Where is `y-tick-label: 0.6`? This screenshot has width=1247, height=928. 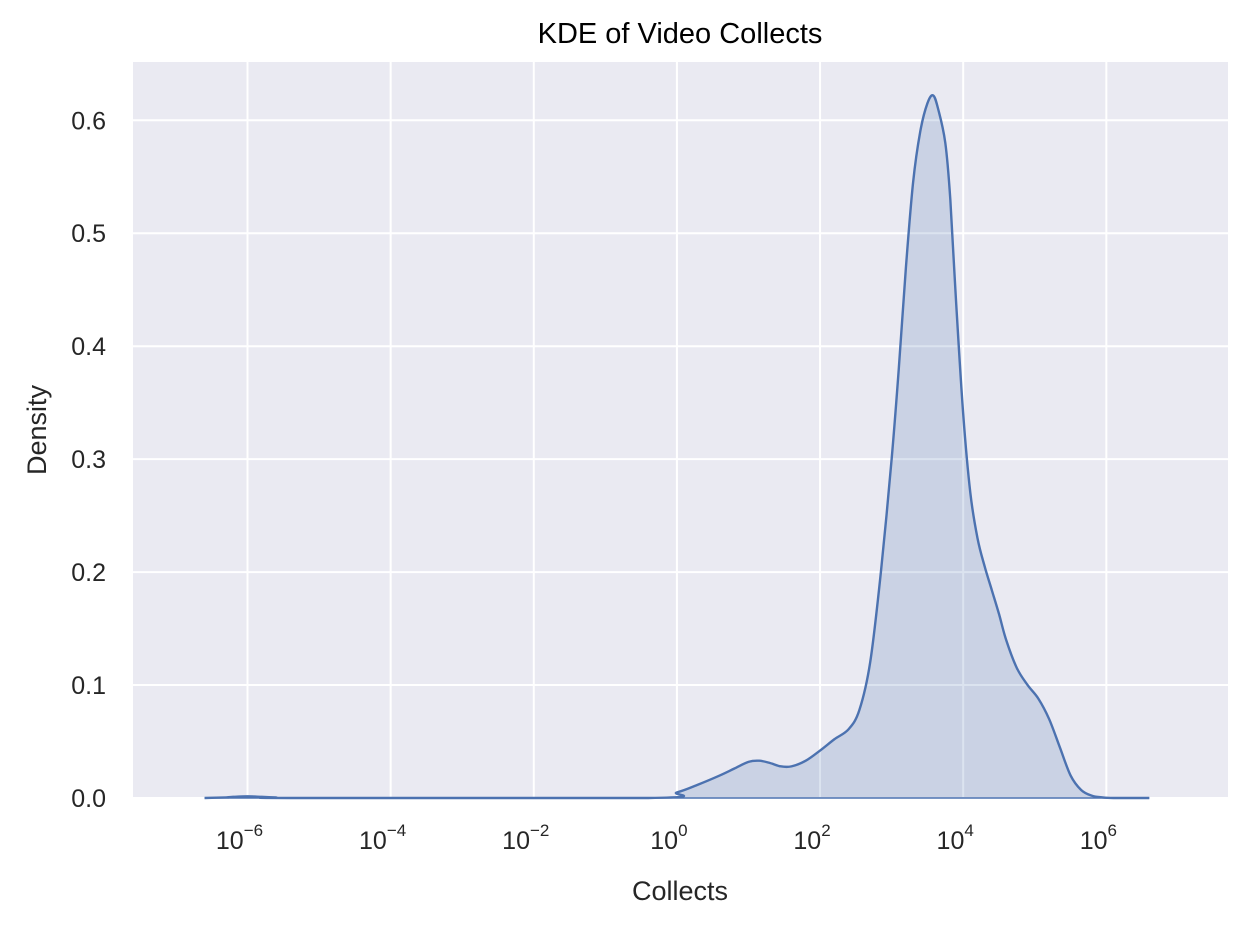
y-tick-label: 0.6 is located at coordinates (88, 121).